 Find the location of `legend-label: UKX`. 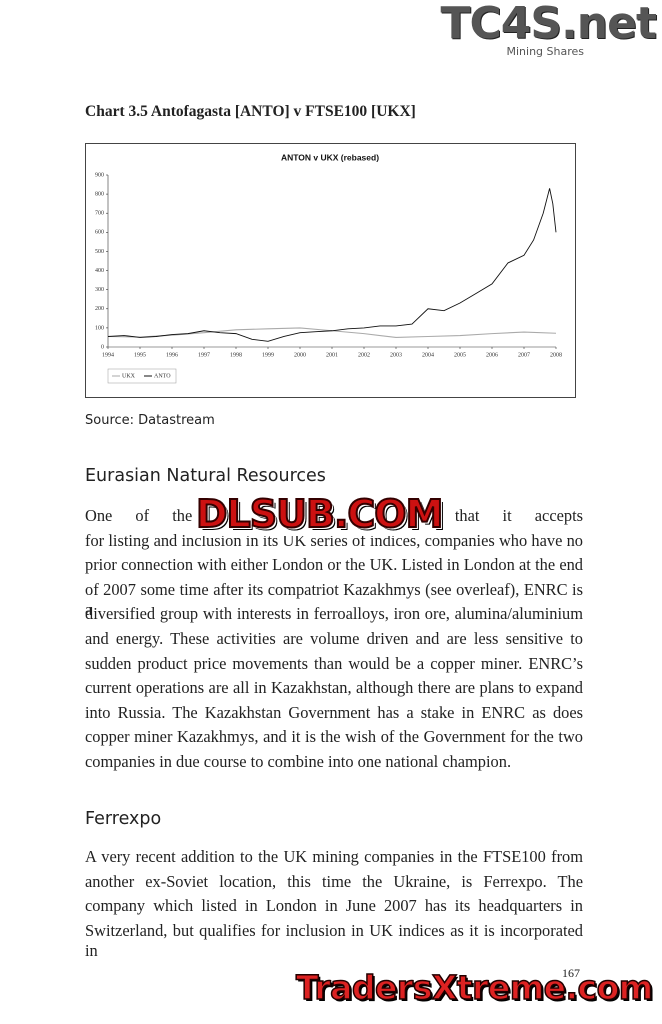

legend-label: UKX is located at coordinates (129, 376).